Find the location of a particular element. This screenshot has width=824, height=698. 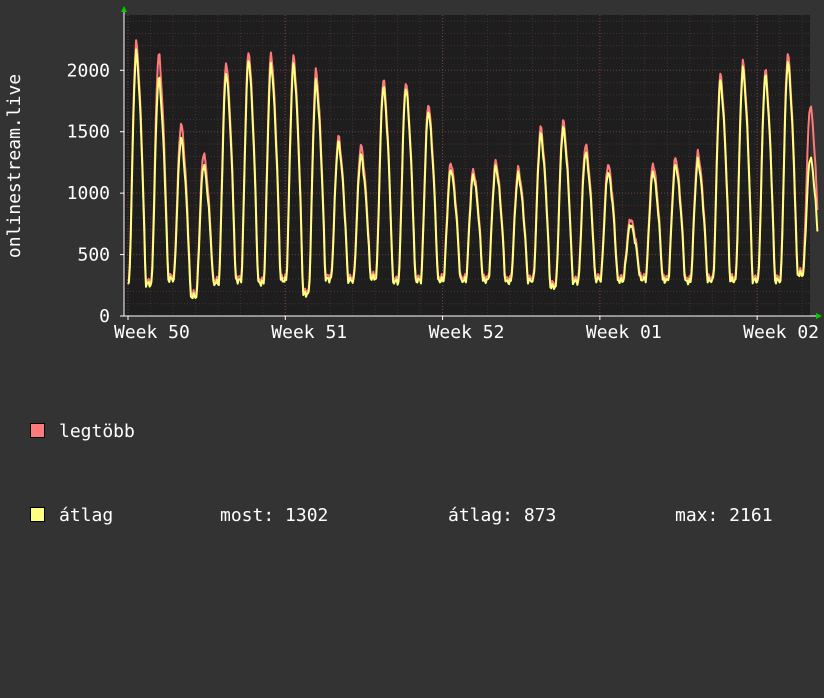

legend-row-max: legtöbb is located at coordinates (82, 432).